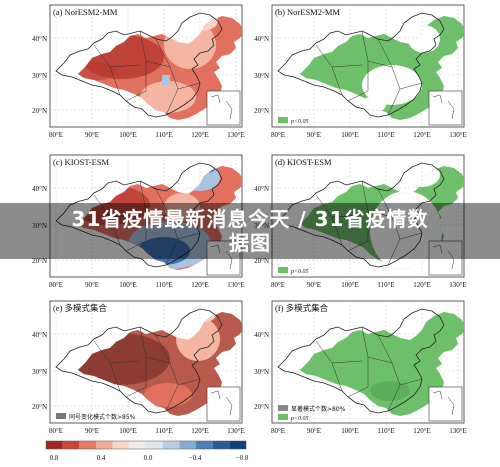  I want to click on panel-title: (d) KIOST-ESM, so click(303, 162).